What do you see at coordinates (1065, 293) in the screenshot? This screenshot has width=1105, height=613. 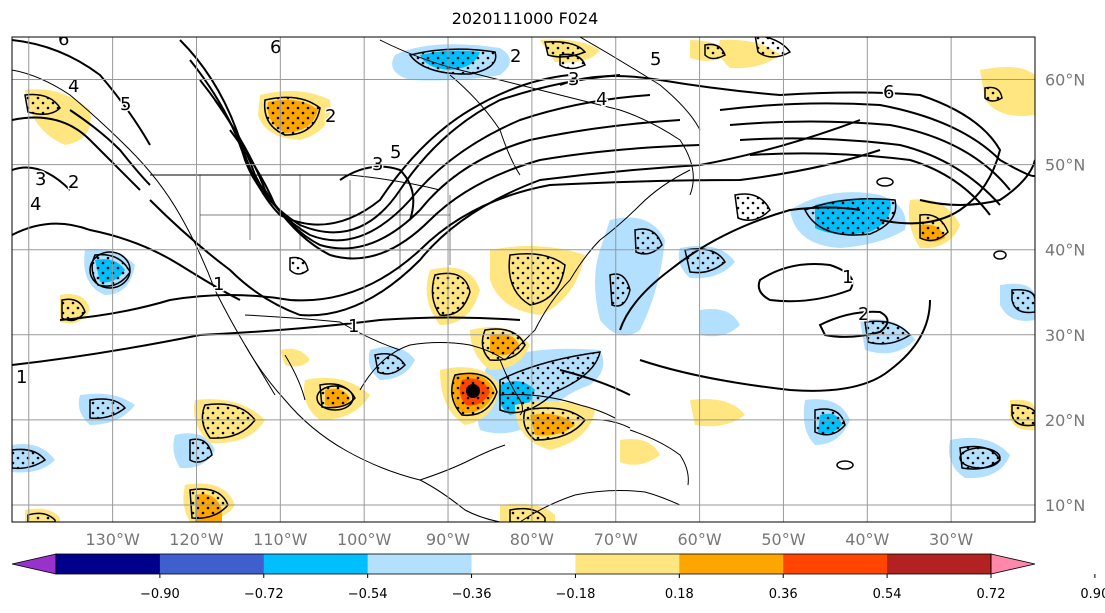 I see `latitude-labels: 10°N 20°N 30°N 40°N 50°N 60°N` at bounding box center [1065, 293].